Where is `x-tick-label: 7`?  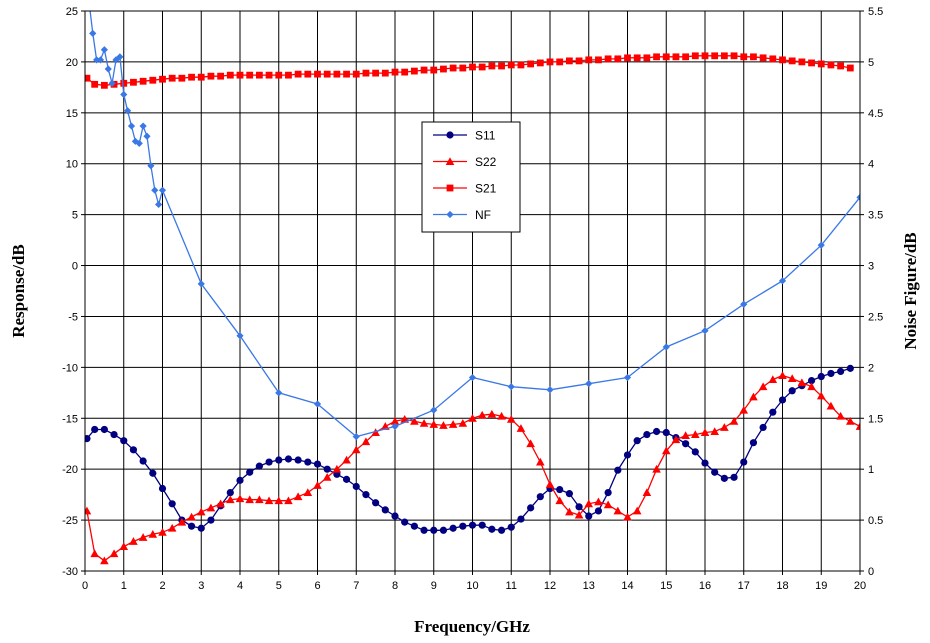
x-tick-label: 7 is located at coordinates (356, 586).